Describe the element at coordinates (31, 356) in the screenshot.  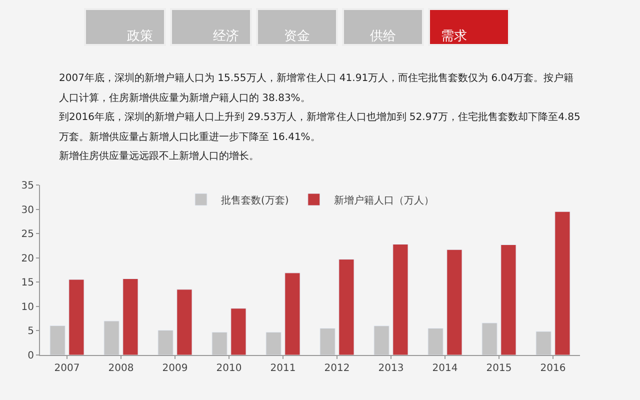
I see `y-tick-label: 0` at that location.